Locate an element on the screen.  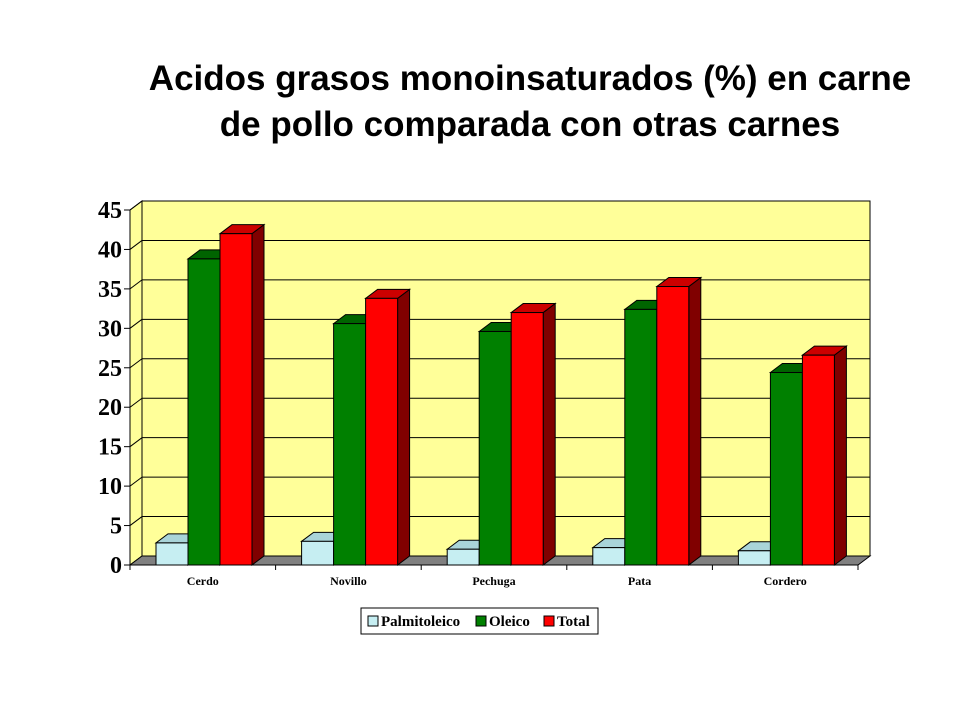
y-tick-label: 25 is located at coordinates (110, 369).